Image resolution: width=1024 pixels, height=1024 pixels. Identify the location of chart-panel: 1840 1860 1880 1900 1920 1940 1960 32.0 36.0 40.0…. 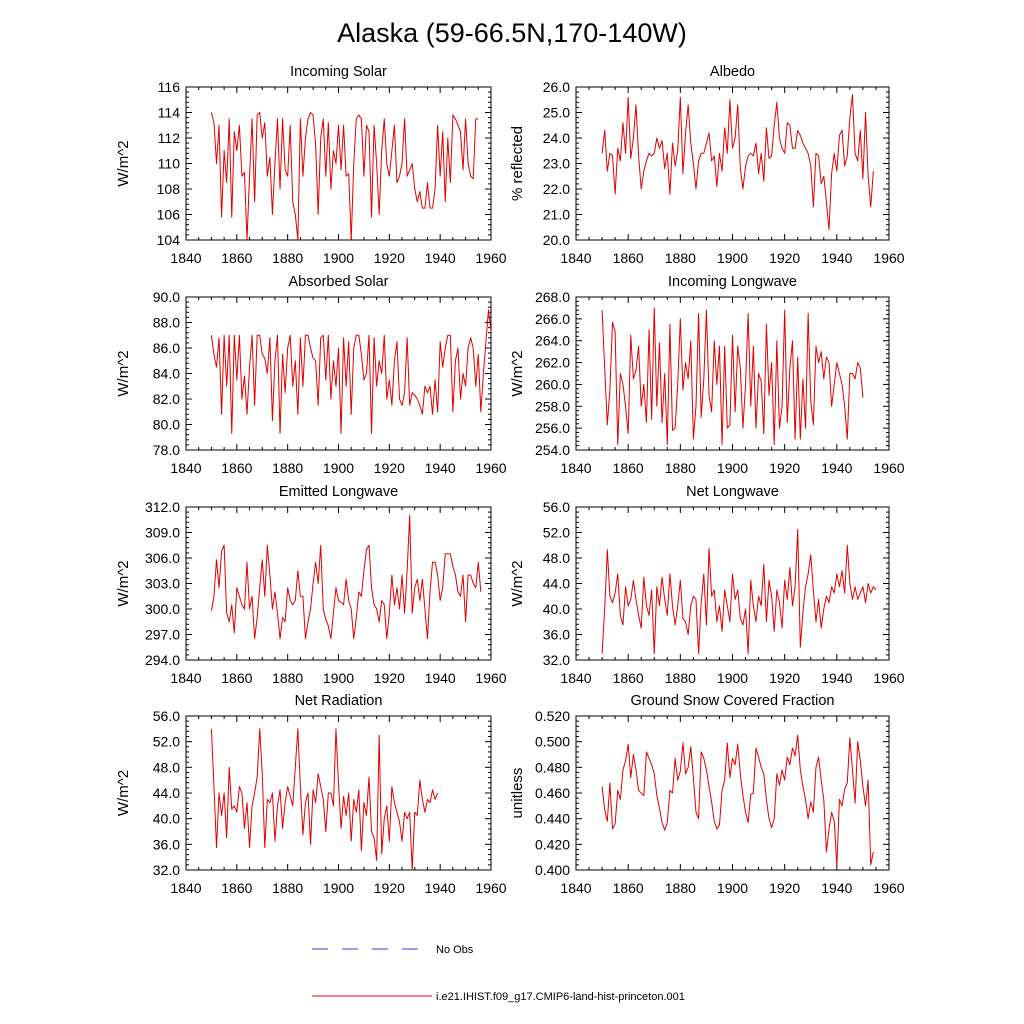
(311, 794).